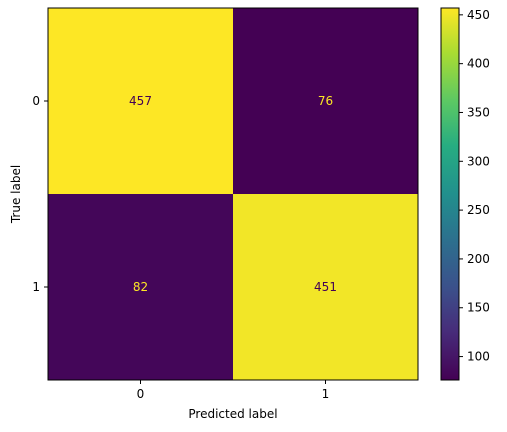 The image size is (507, 432). Describe the element at coordinates (478, 15) in the screenshot. I see `colorbar-tick-label: 450` at that location.